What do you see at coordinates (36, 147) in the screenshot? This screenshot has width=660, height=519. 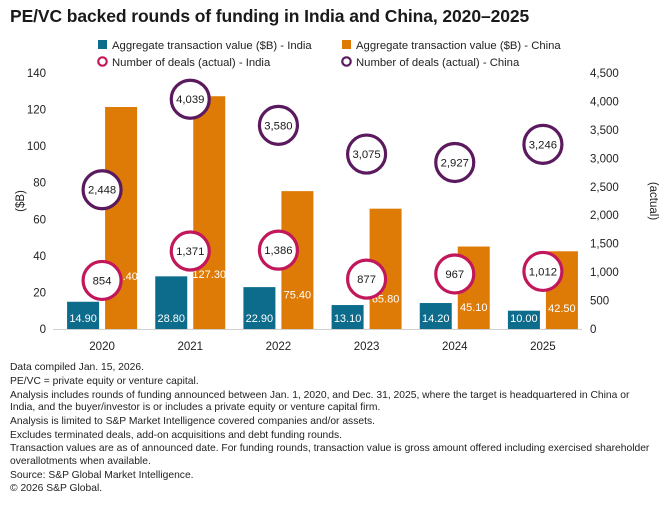 I see `left-tick-label: 100` at bounding box center [36, 147].